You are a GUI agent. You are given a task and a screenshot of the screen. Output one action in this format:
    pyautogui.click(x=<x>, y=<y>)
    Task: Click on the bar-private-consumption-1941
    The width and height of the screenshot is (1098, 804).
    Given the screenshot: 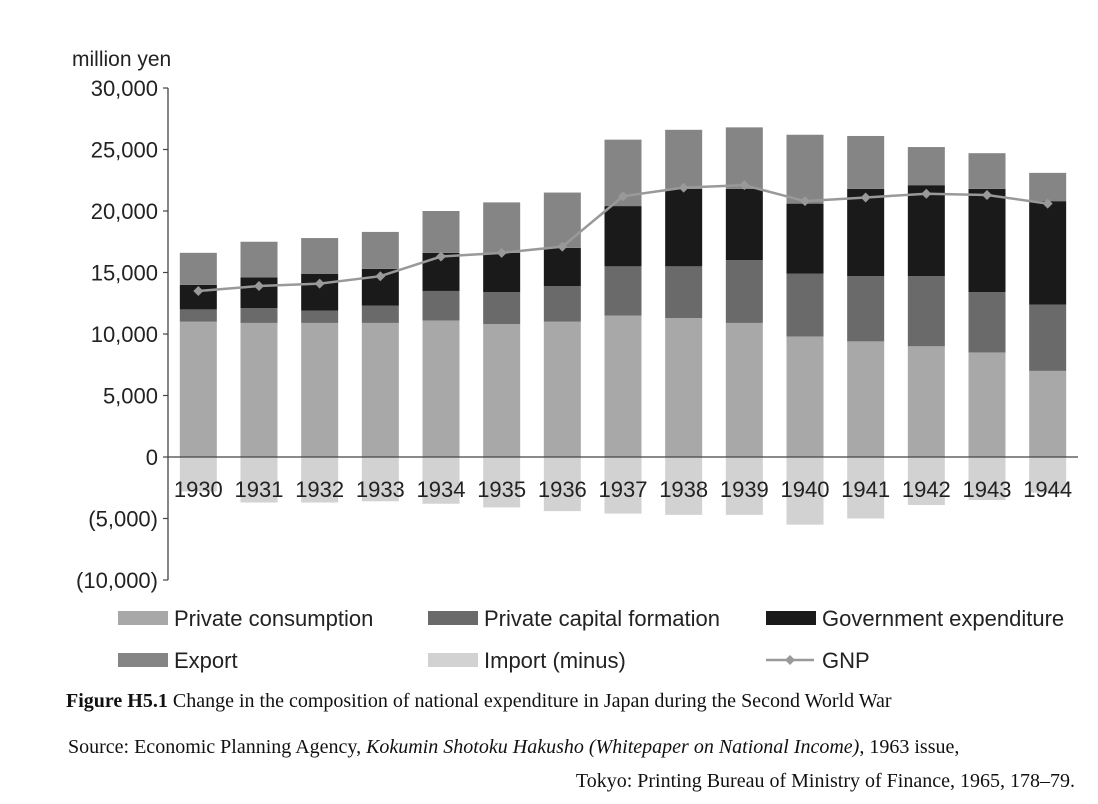 What is the action you would take?
    pyautogui.click(x=866, y=399)
    